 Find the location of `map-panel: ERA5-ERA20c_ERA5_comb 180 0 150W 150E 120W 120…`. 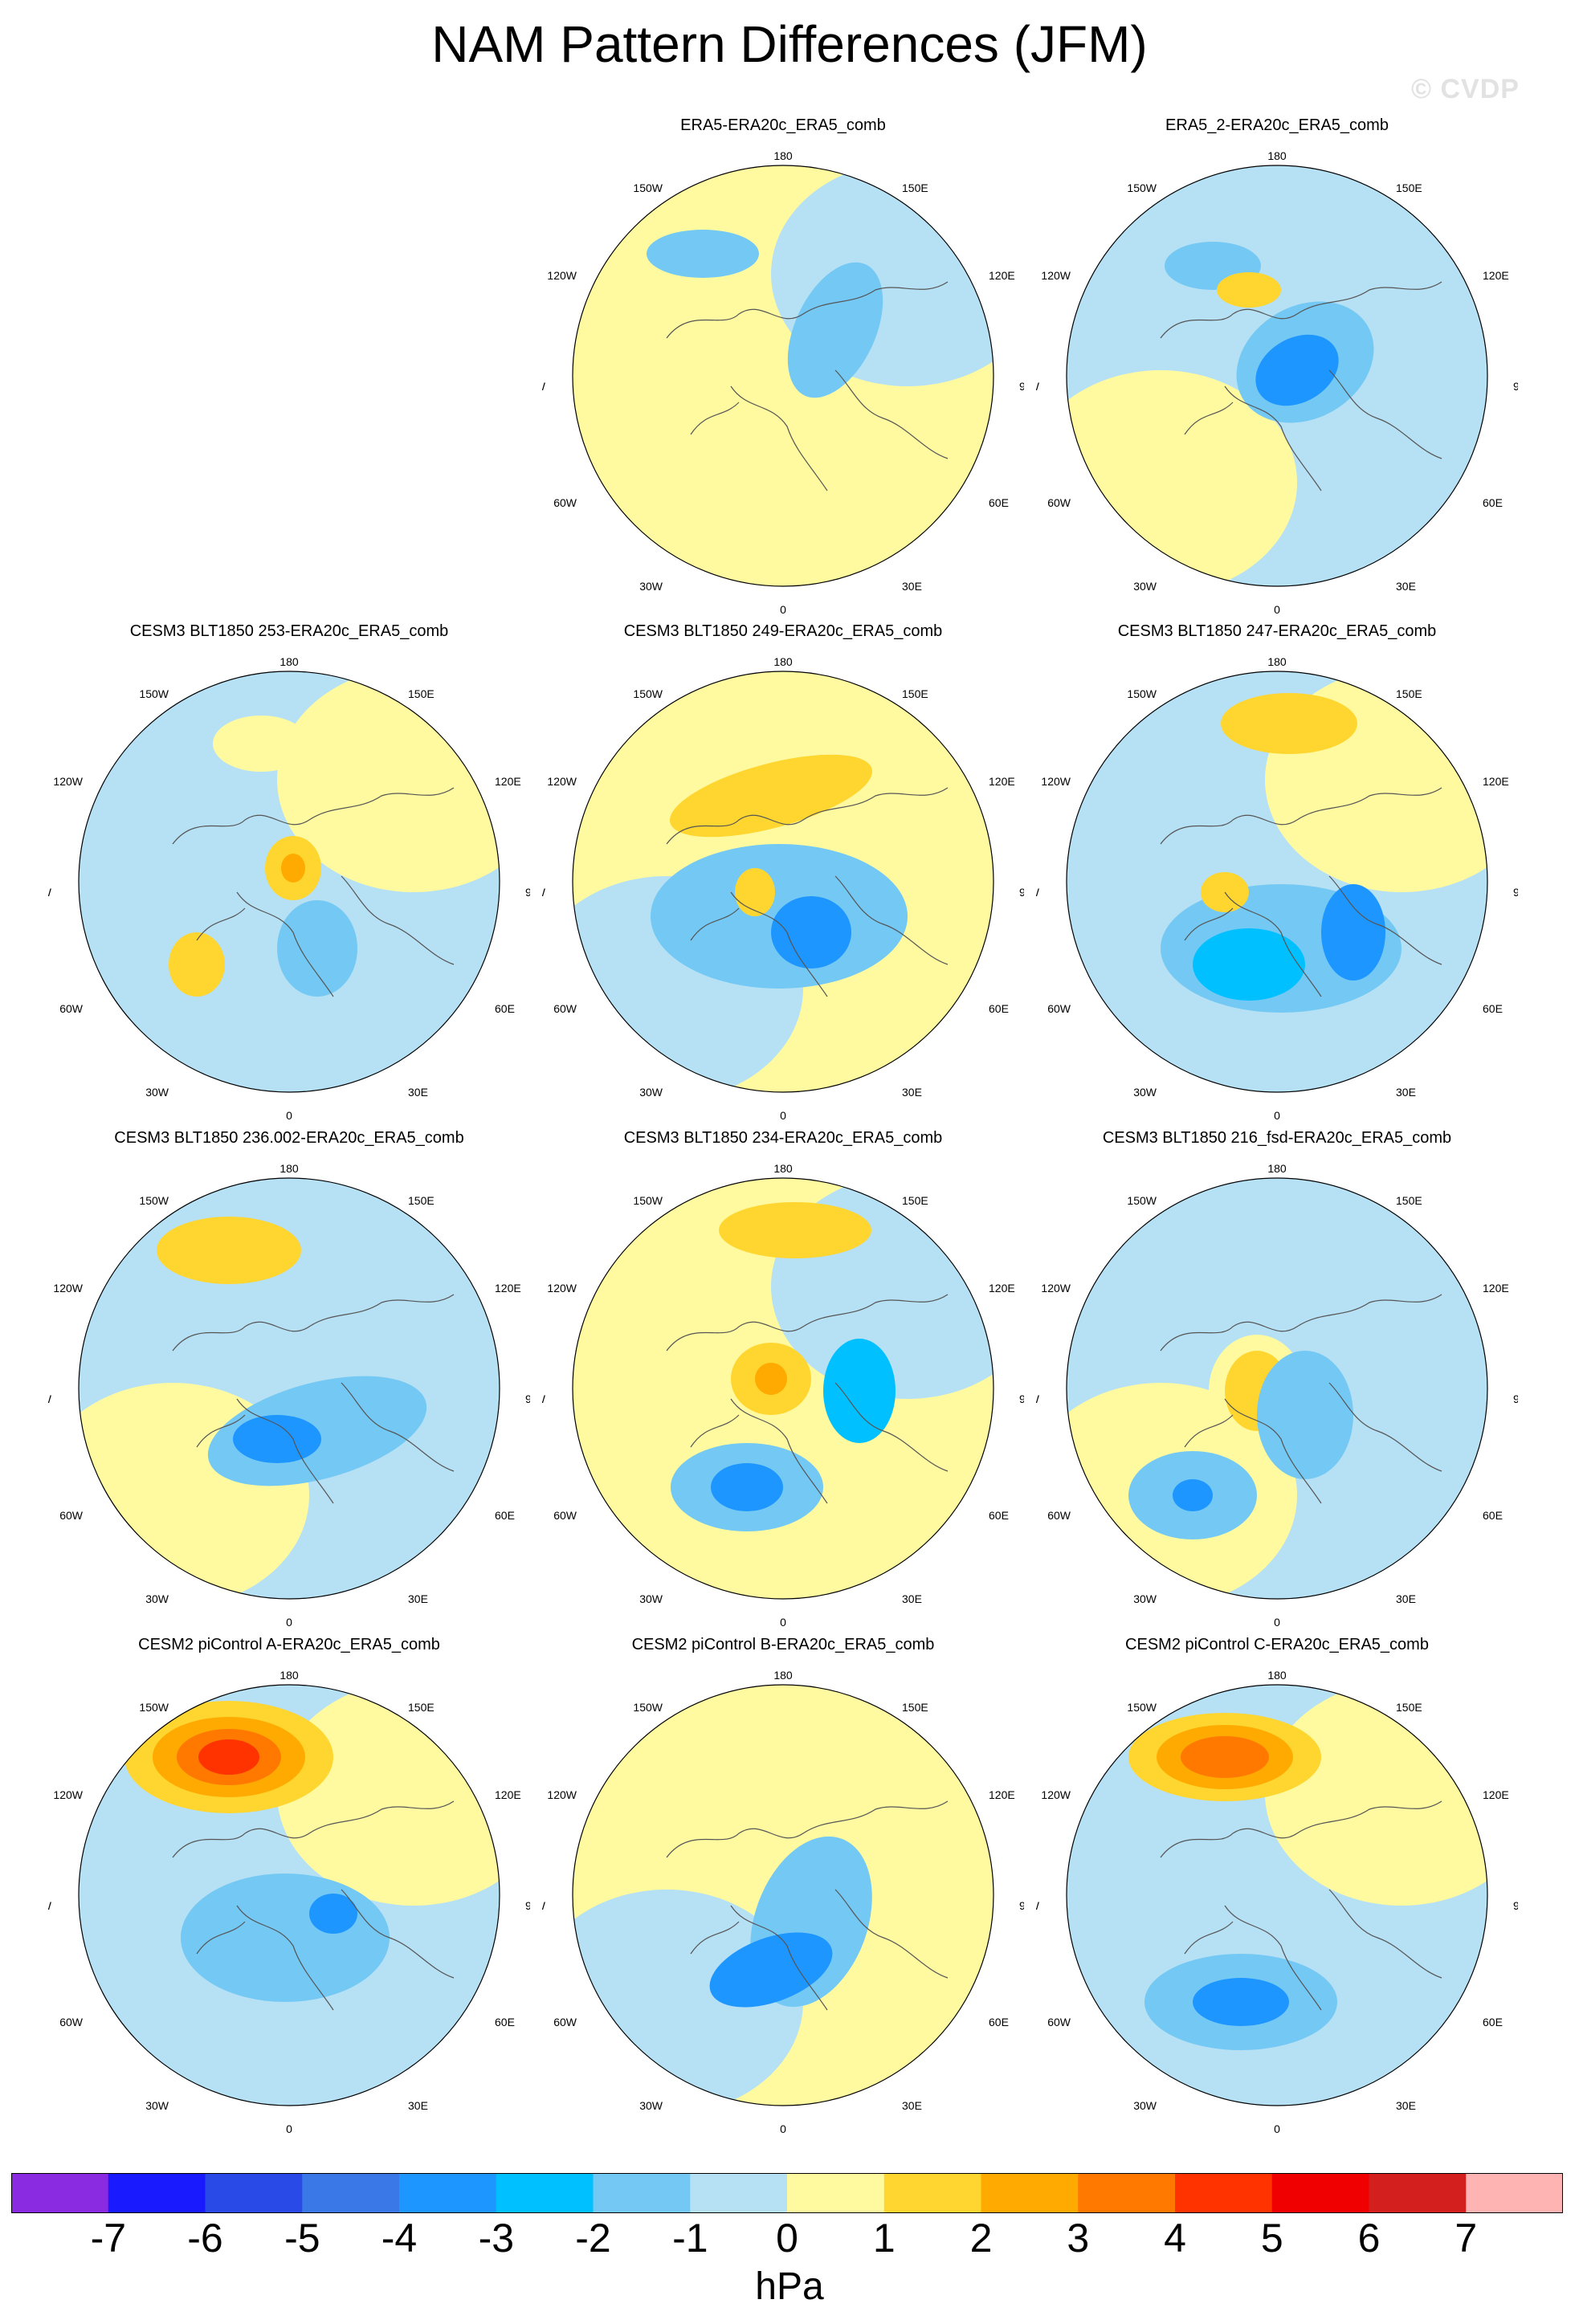

map-panel: ERA5-ERA20c_ERA5_comb 180 0 150W 150E 120W 120… is located at coordinates (783, 365).